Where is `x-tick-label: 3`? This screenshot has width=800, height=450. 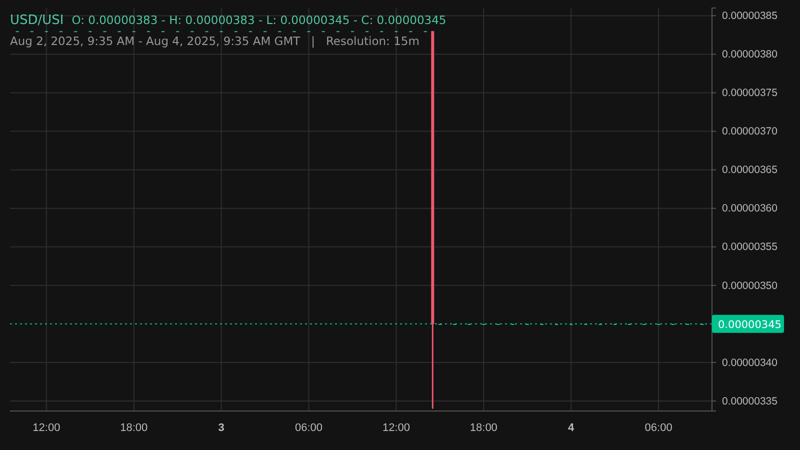 x-tick-label: 3 is located at coordinates (221, 428).